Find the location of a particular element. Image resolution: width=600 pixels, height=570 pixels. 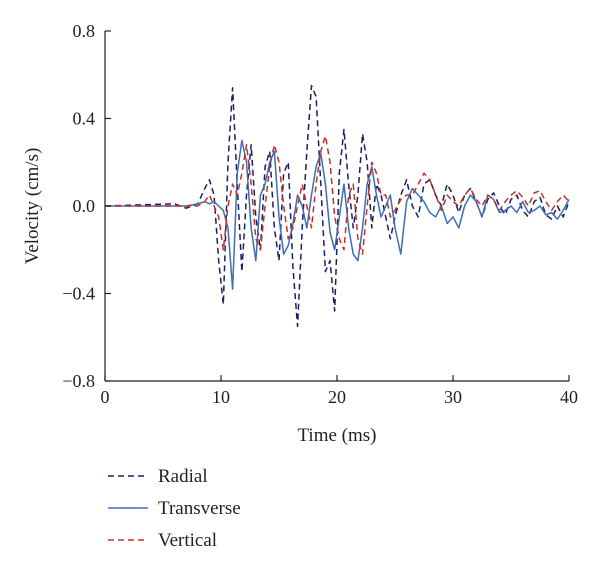

legend: Radial Transverse Vertical is located at coordinates (174, 508).